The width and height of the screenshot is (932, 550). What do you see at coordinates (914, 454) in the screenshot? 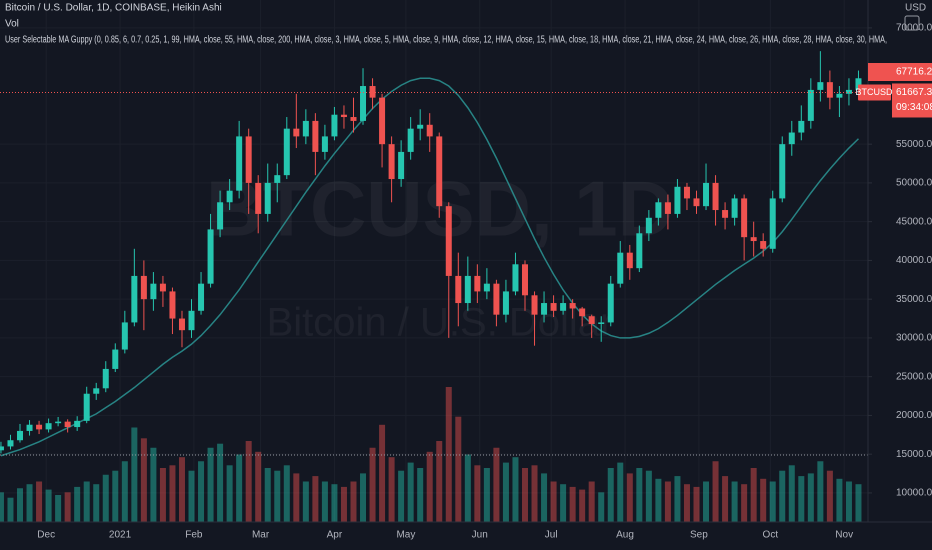
I see `y-tick-label: 15000.00` at bounding box center [914, 454].